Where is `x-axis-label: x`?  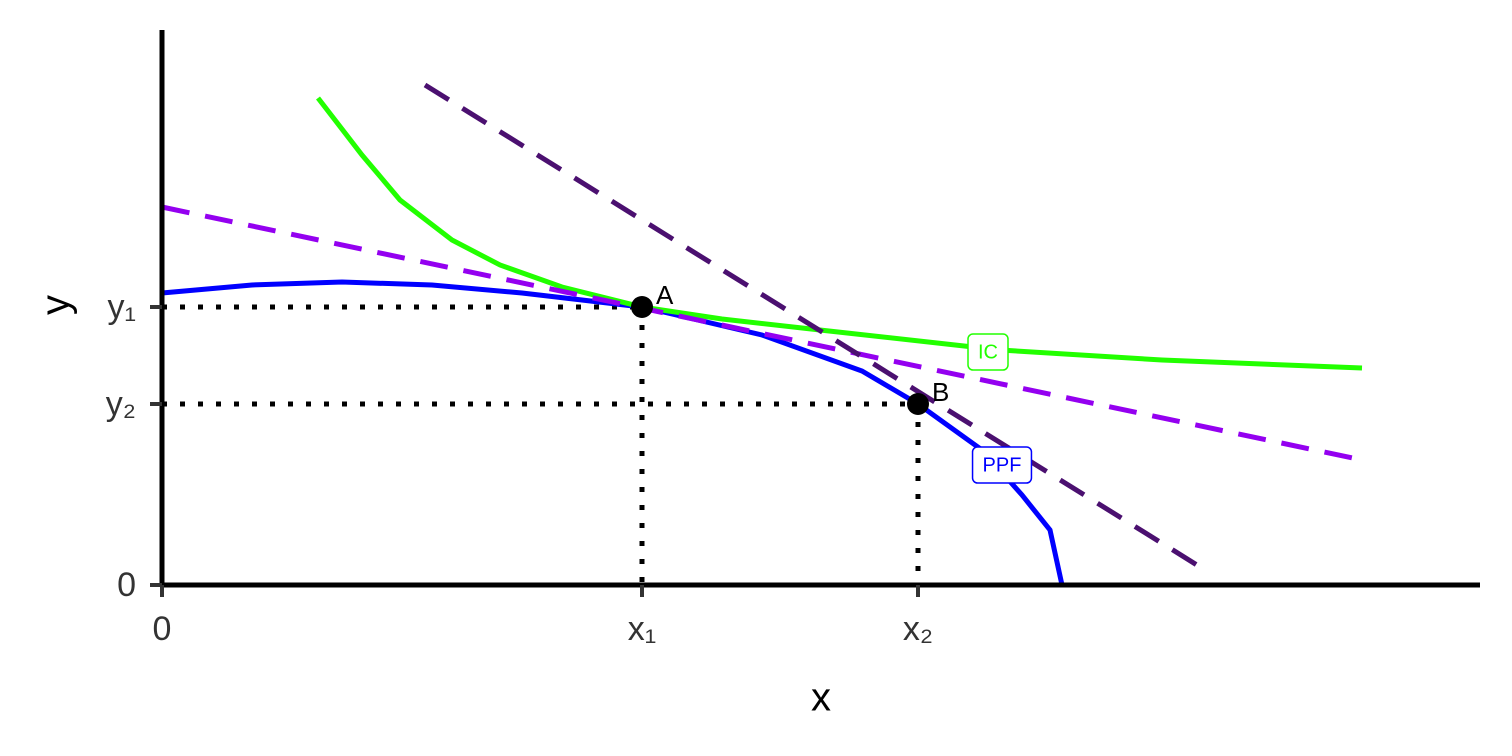 x-axis-label: x is located at coordinates (821, 698).